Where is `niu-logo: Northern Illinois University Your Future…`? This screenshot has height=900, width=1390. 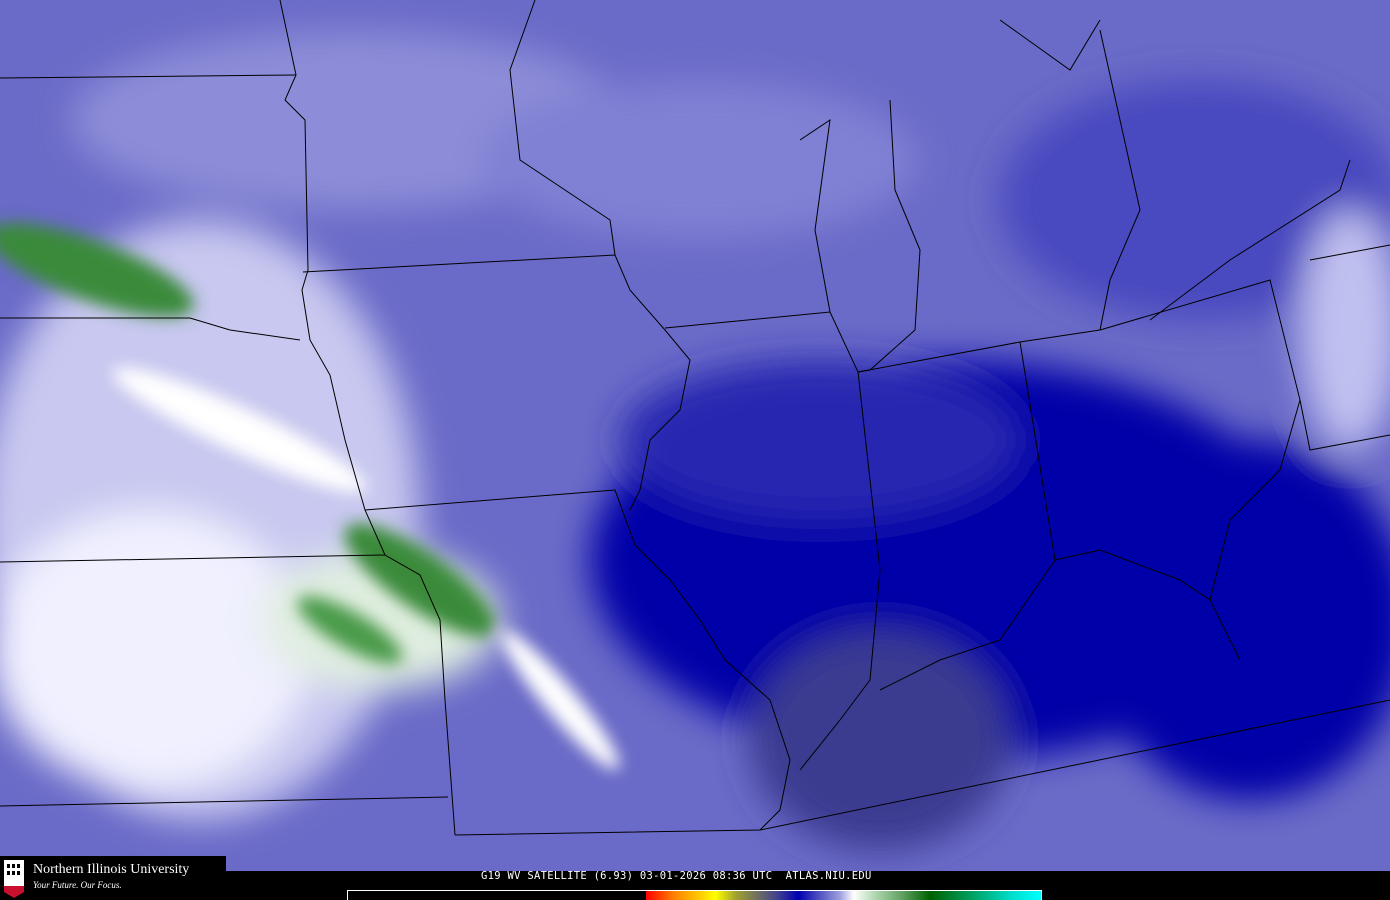
niu-logo: Northern Illinois University Your Future… is located at coordinates (113, 878).